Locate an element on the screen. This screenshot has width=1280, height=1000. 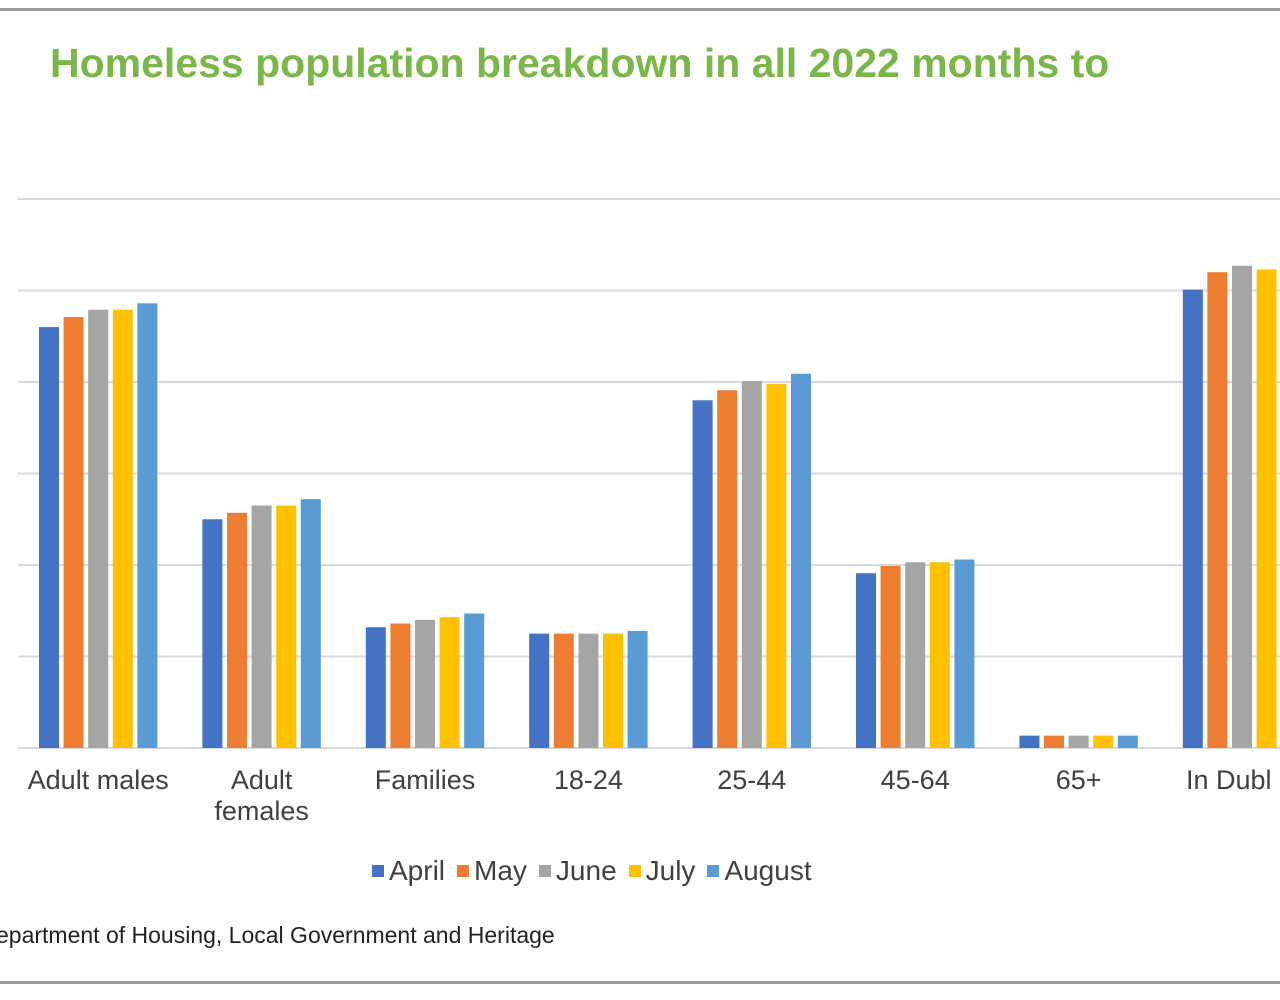
category-label: Adult males is located at coordinates (98, 780).